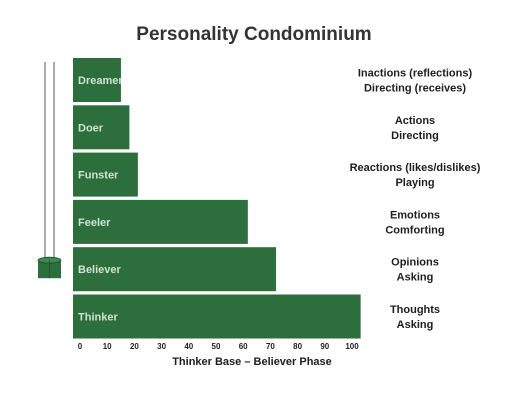 This screenshot has height=412, width=526. Describe the element at coordinates (415, 136) in the screenshot. I see `description-doer-2: Directing` at that location.